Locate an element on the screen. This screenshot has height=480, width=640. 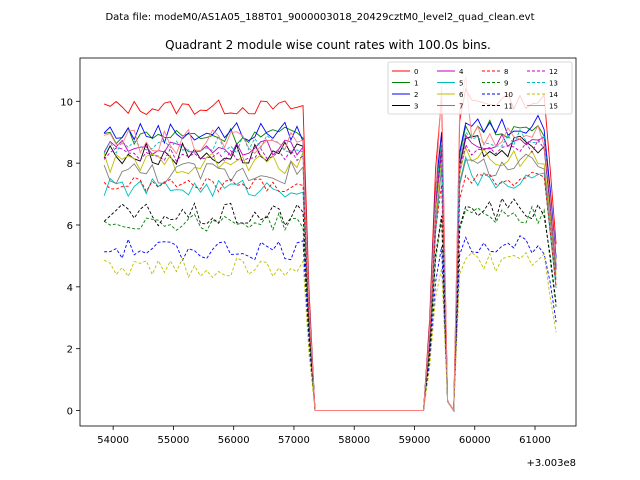
legend-label: 14 is located at coordinates (553, 95).